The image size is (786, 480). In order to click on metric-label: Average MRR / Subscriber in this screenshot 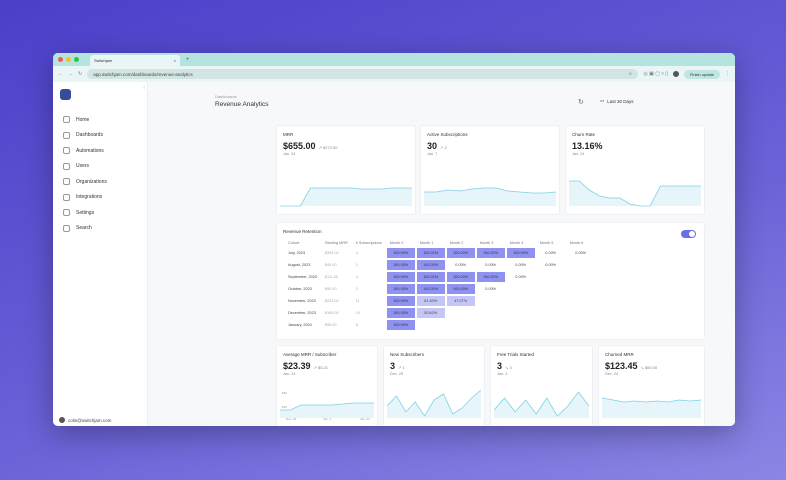, I will do `click(310, 354)`.